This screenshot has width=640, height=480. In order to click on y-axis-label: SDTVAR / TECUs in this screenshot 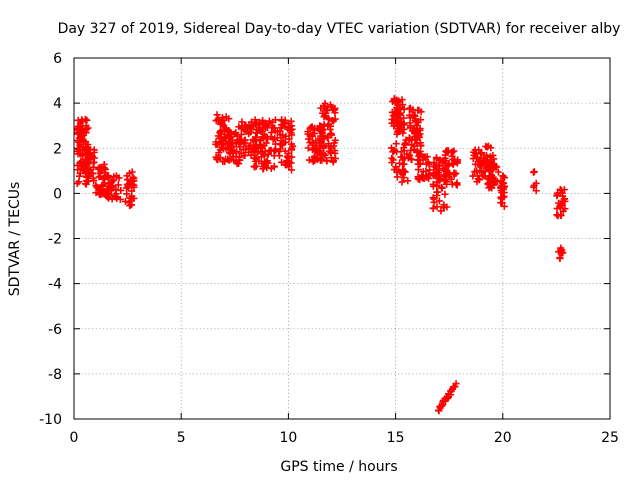, I will do `click(15, 239)`.